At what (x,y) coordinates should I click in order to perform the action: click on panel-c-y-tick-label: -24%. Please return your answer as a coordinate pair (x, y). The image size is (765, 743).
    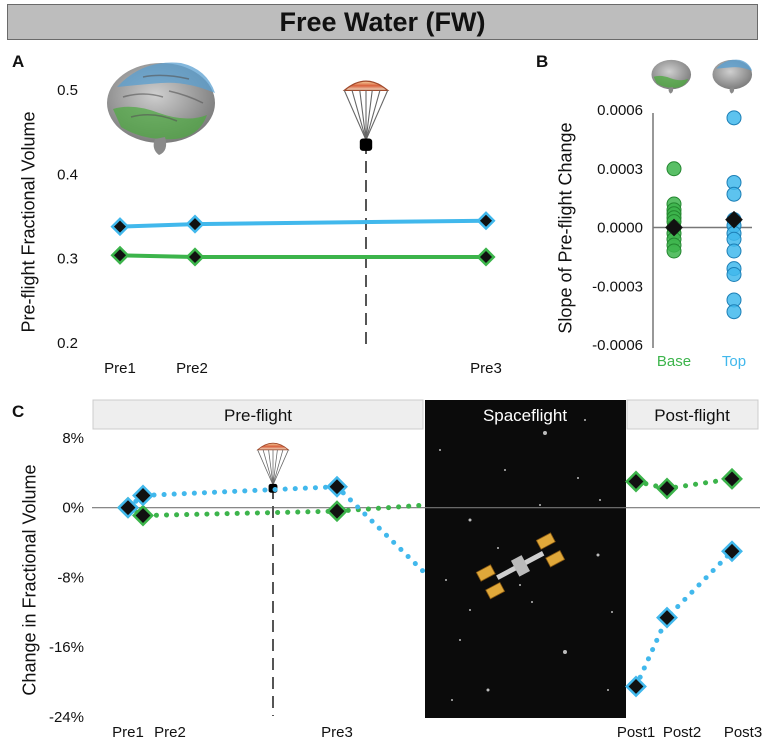
    Looking at the image, I should click on (66, 717).